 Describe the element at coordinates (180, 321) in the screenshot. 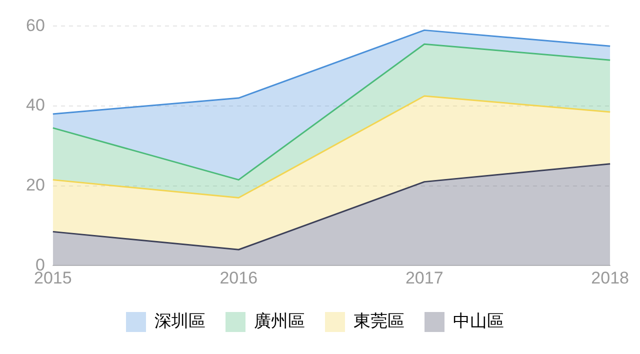

I see `legend-label: 深圳區` at that location.